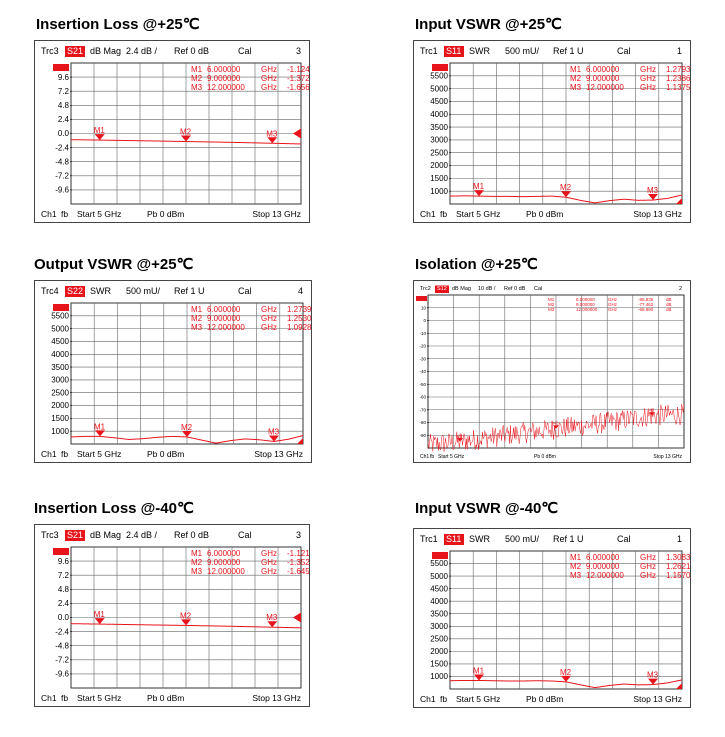  I want to click on format-label: dB Mag, so click(105, 51).